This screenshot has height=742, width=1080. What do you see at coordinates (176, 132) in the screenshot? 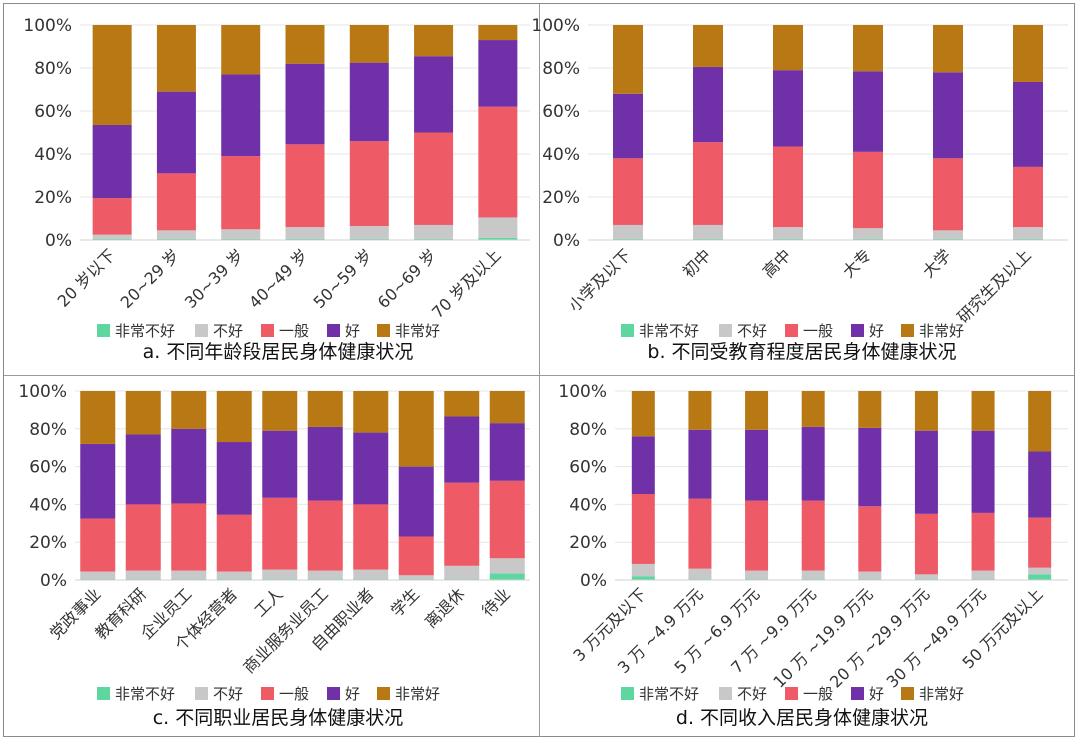
I see `bar-segment-好-20~29岁` at bounding box center [176, 132].